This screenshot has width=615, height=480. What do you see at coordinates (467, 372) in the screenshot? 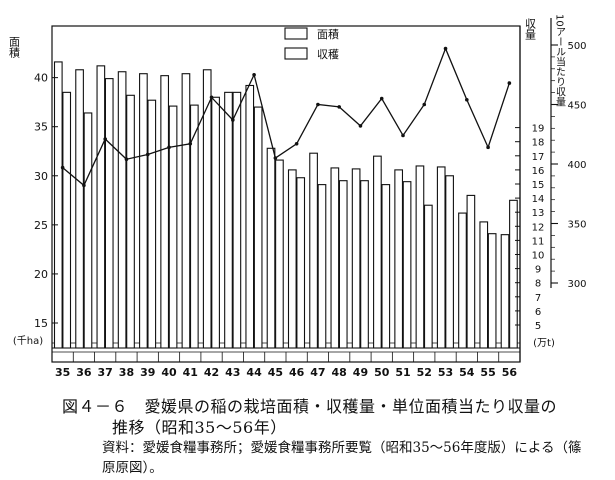
I see `x-tick-label-54: 54` at bounding box center [467, 372].